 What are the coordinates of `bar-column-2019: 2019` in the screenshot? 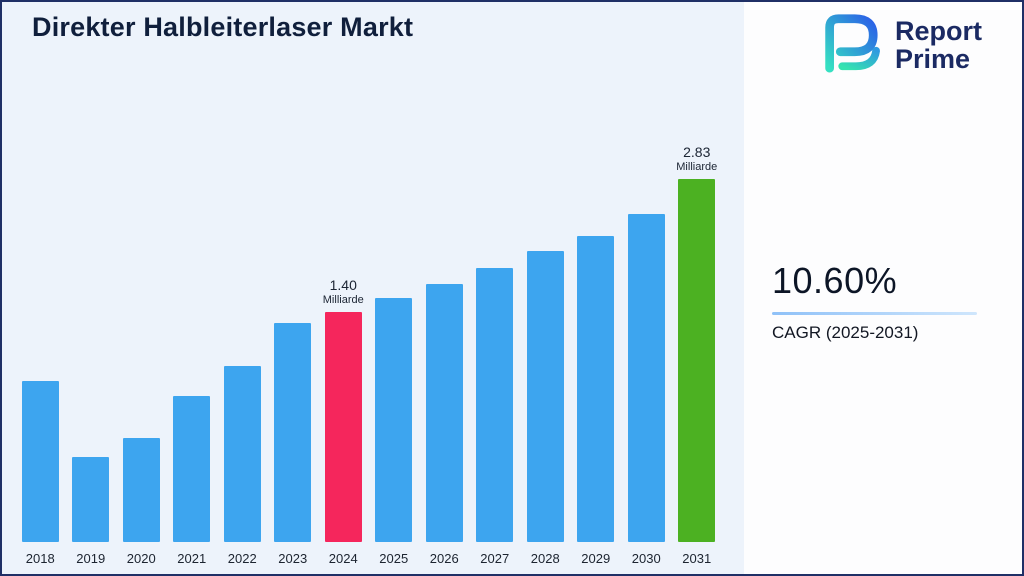 It's located at (91, 340).